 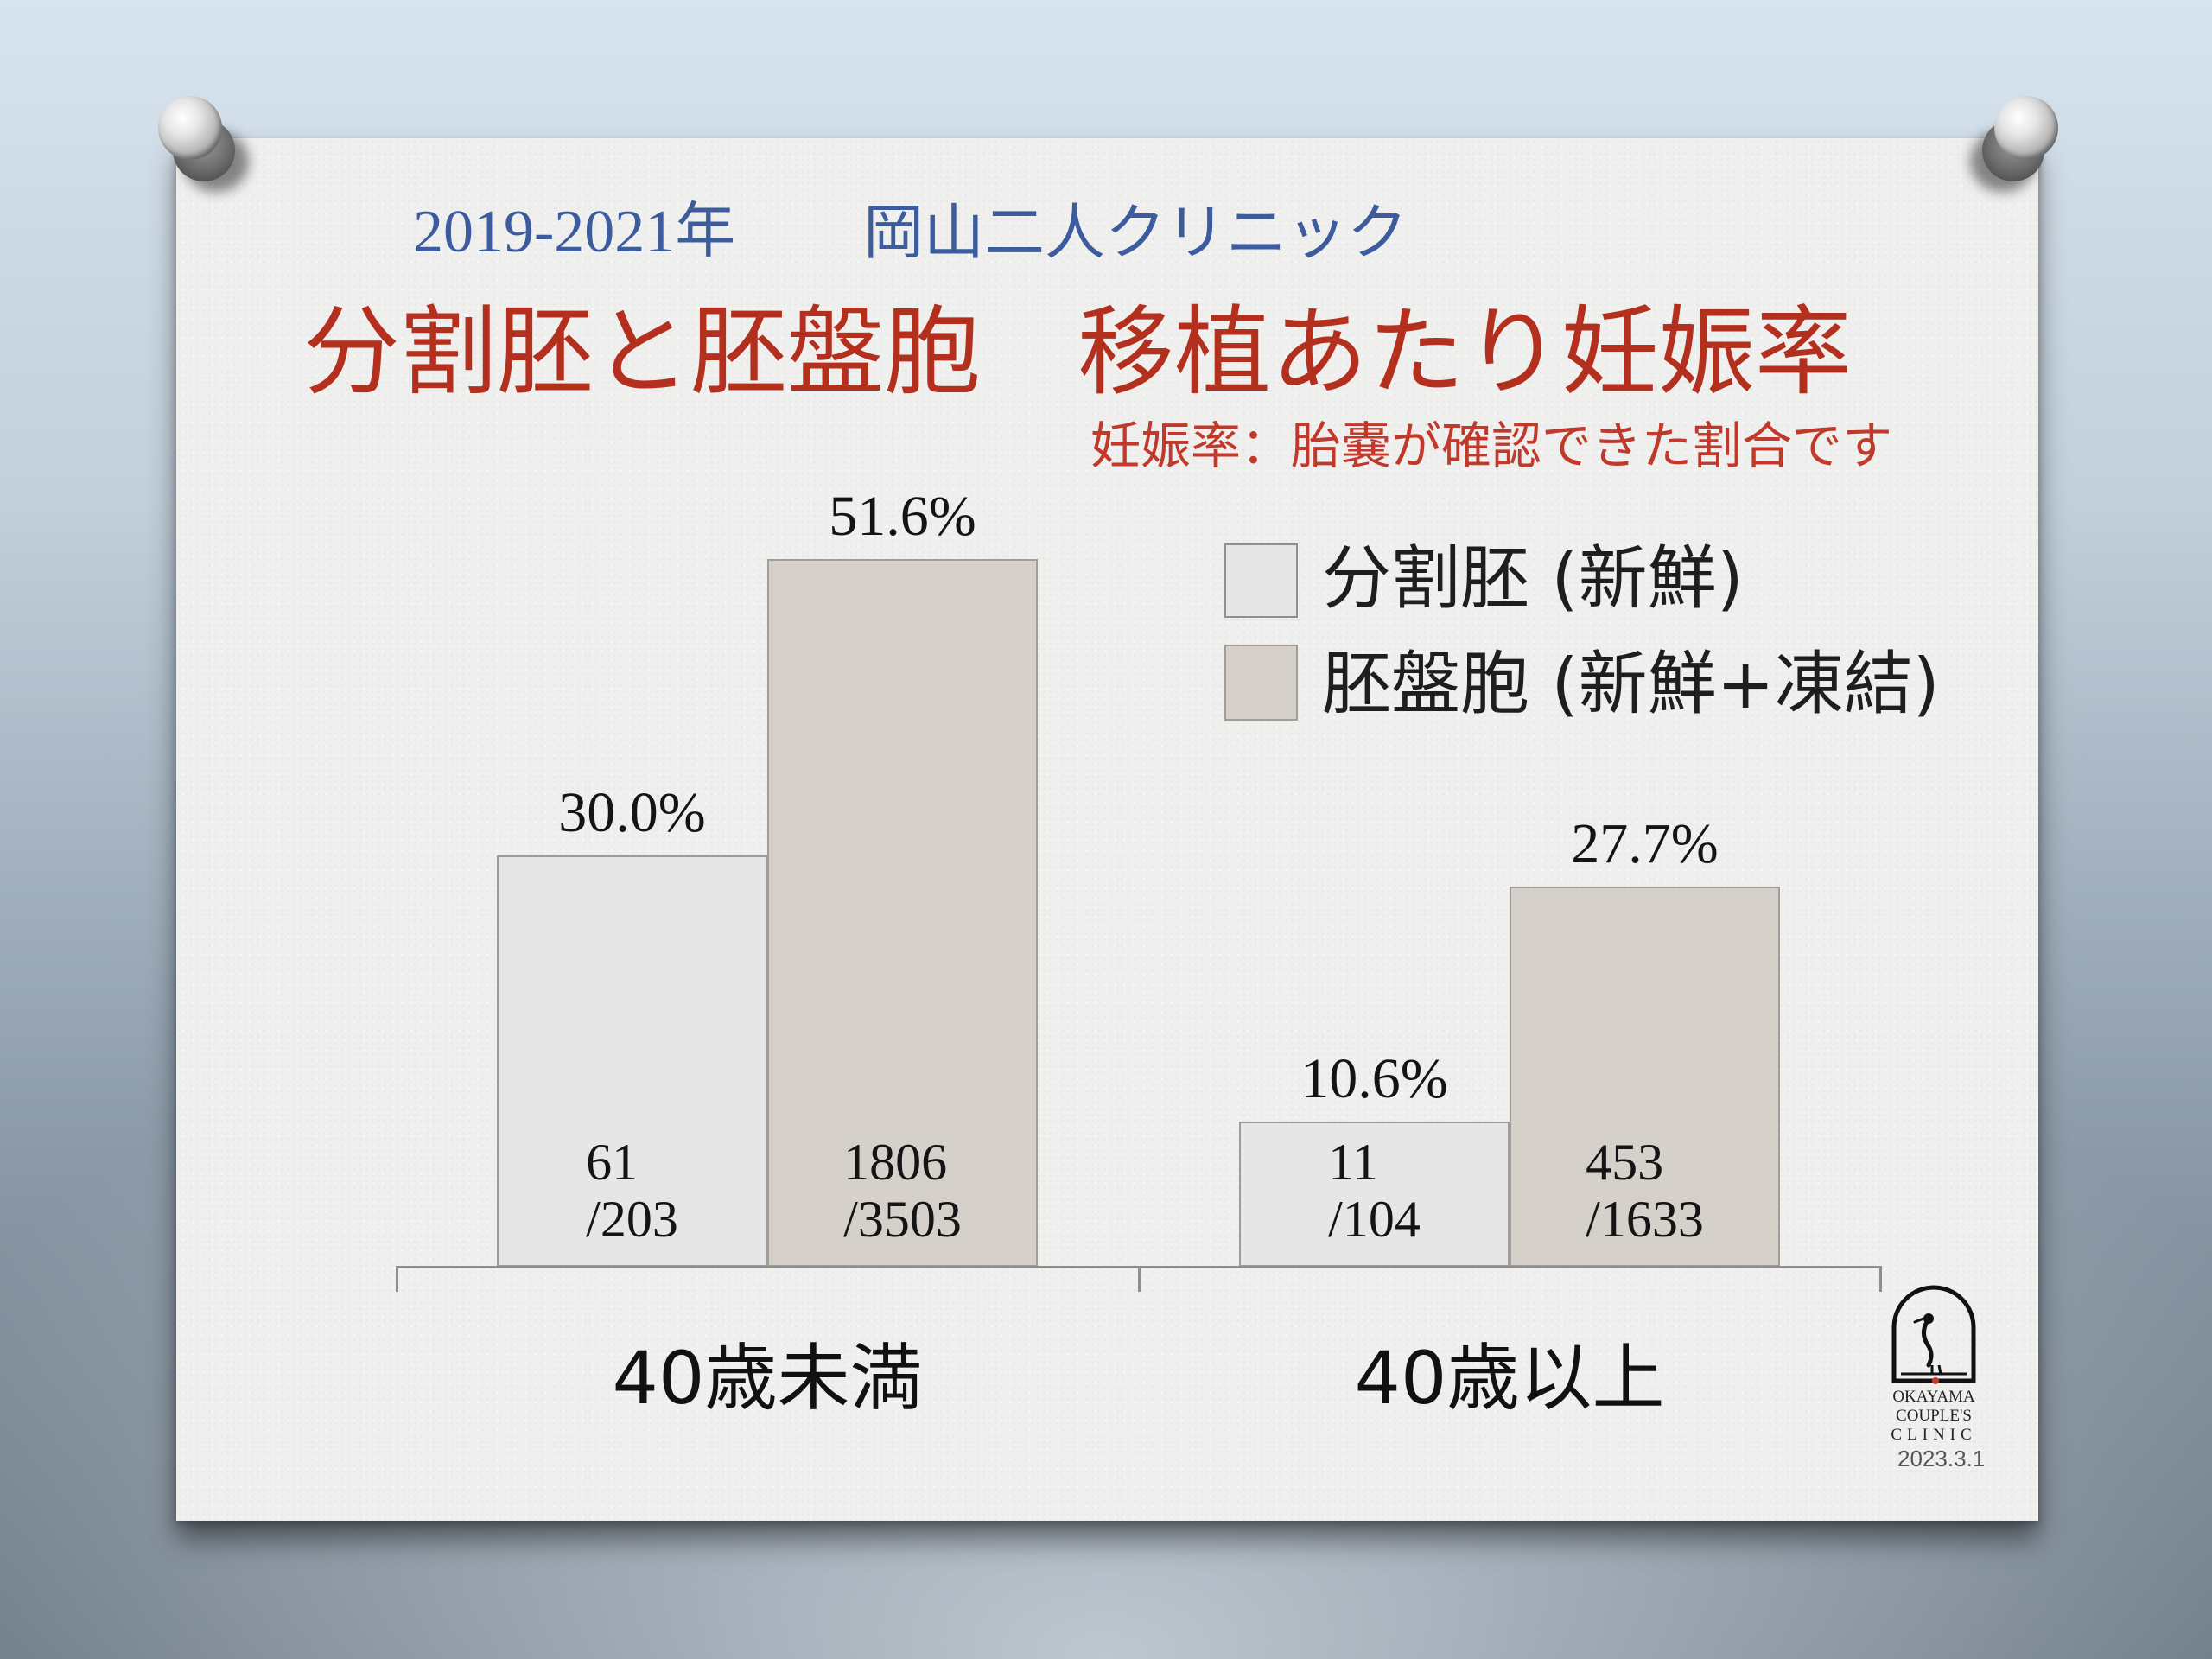 What do you see at coordinates (1933, 1397) in the screenshot?
I see `logo-text: OKAYAMA` at bounding box center [1933, 1397].